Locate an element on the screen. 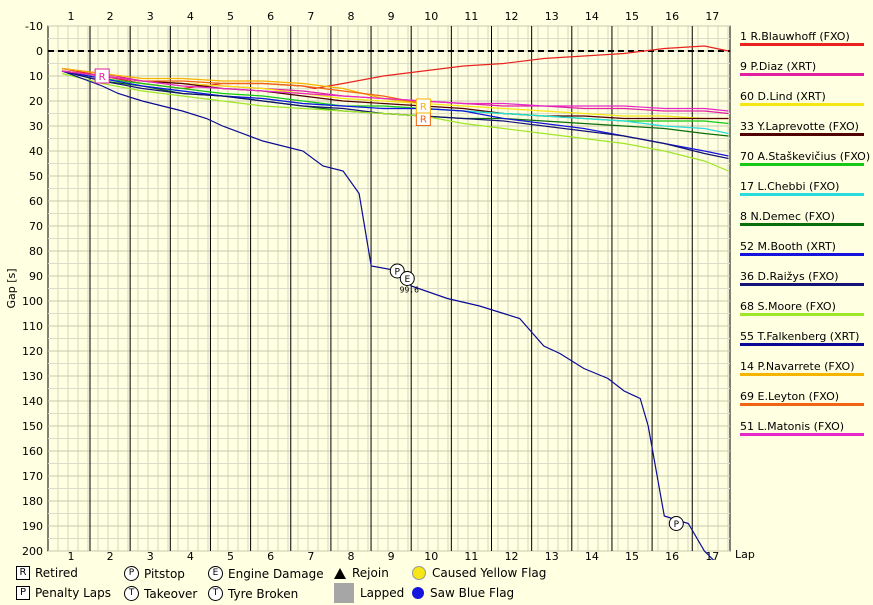 The image size is (873, 605). y-tick-label: 40 is located at coordinates (36, 151).